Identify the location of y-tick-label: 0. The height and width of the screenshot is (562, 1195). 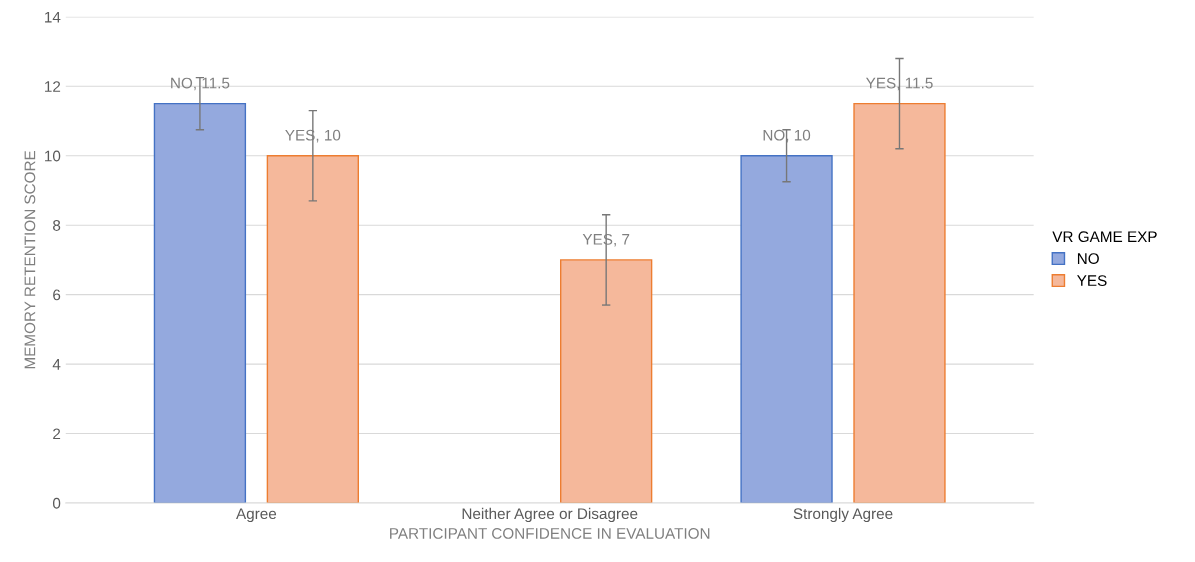
(56, 503).